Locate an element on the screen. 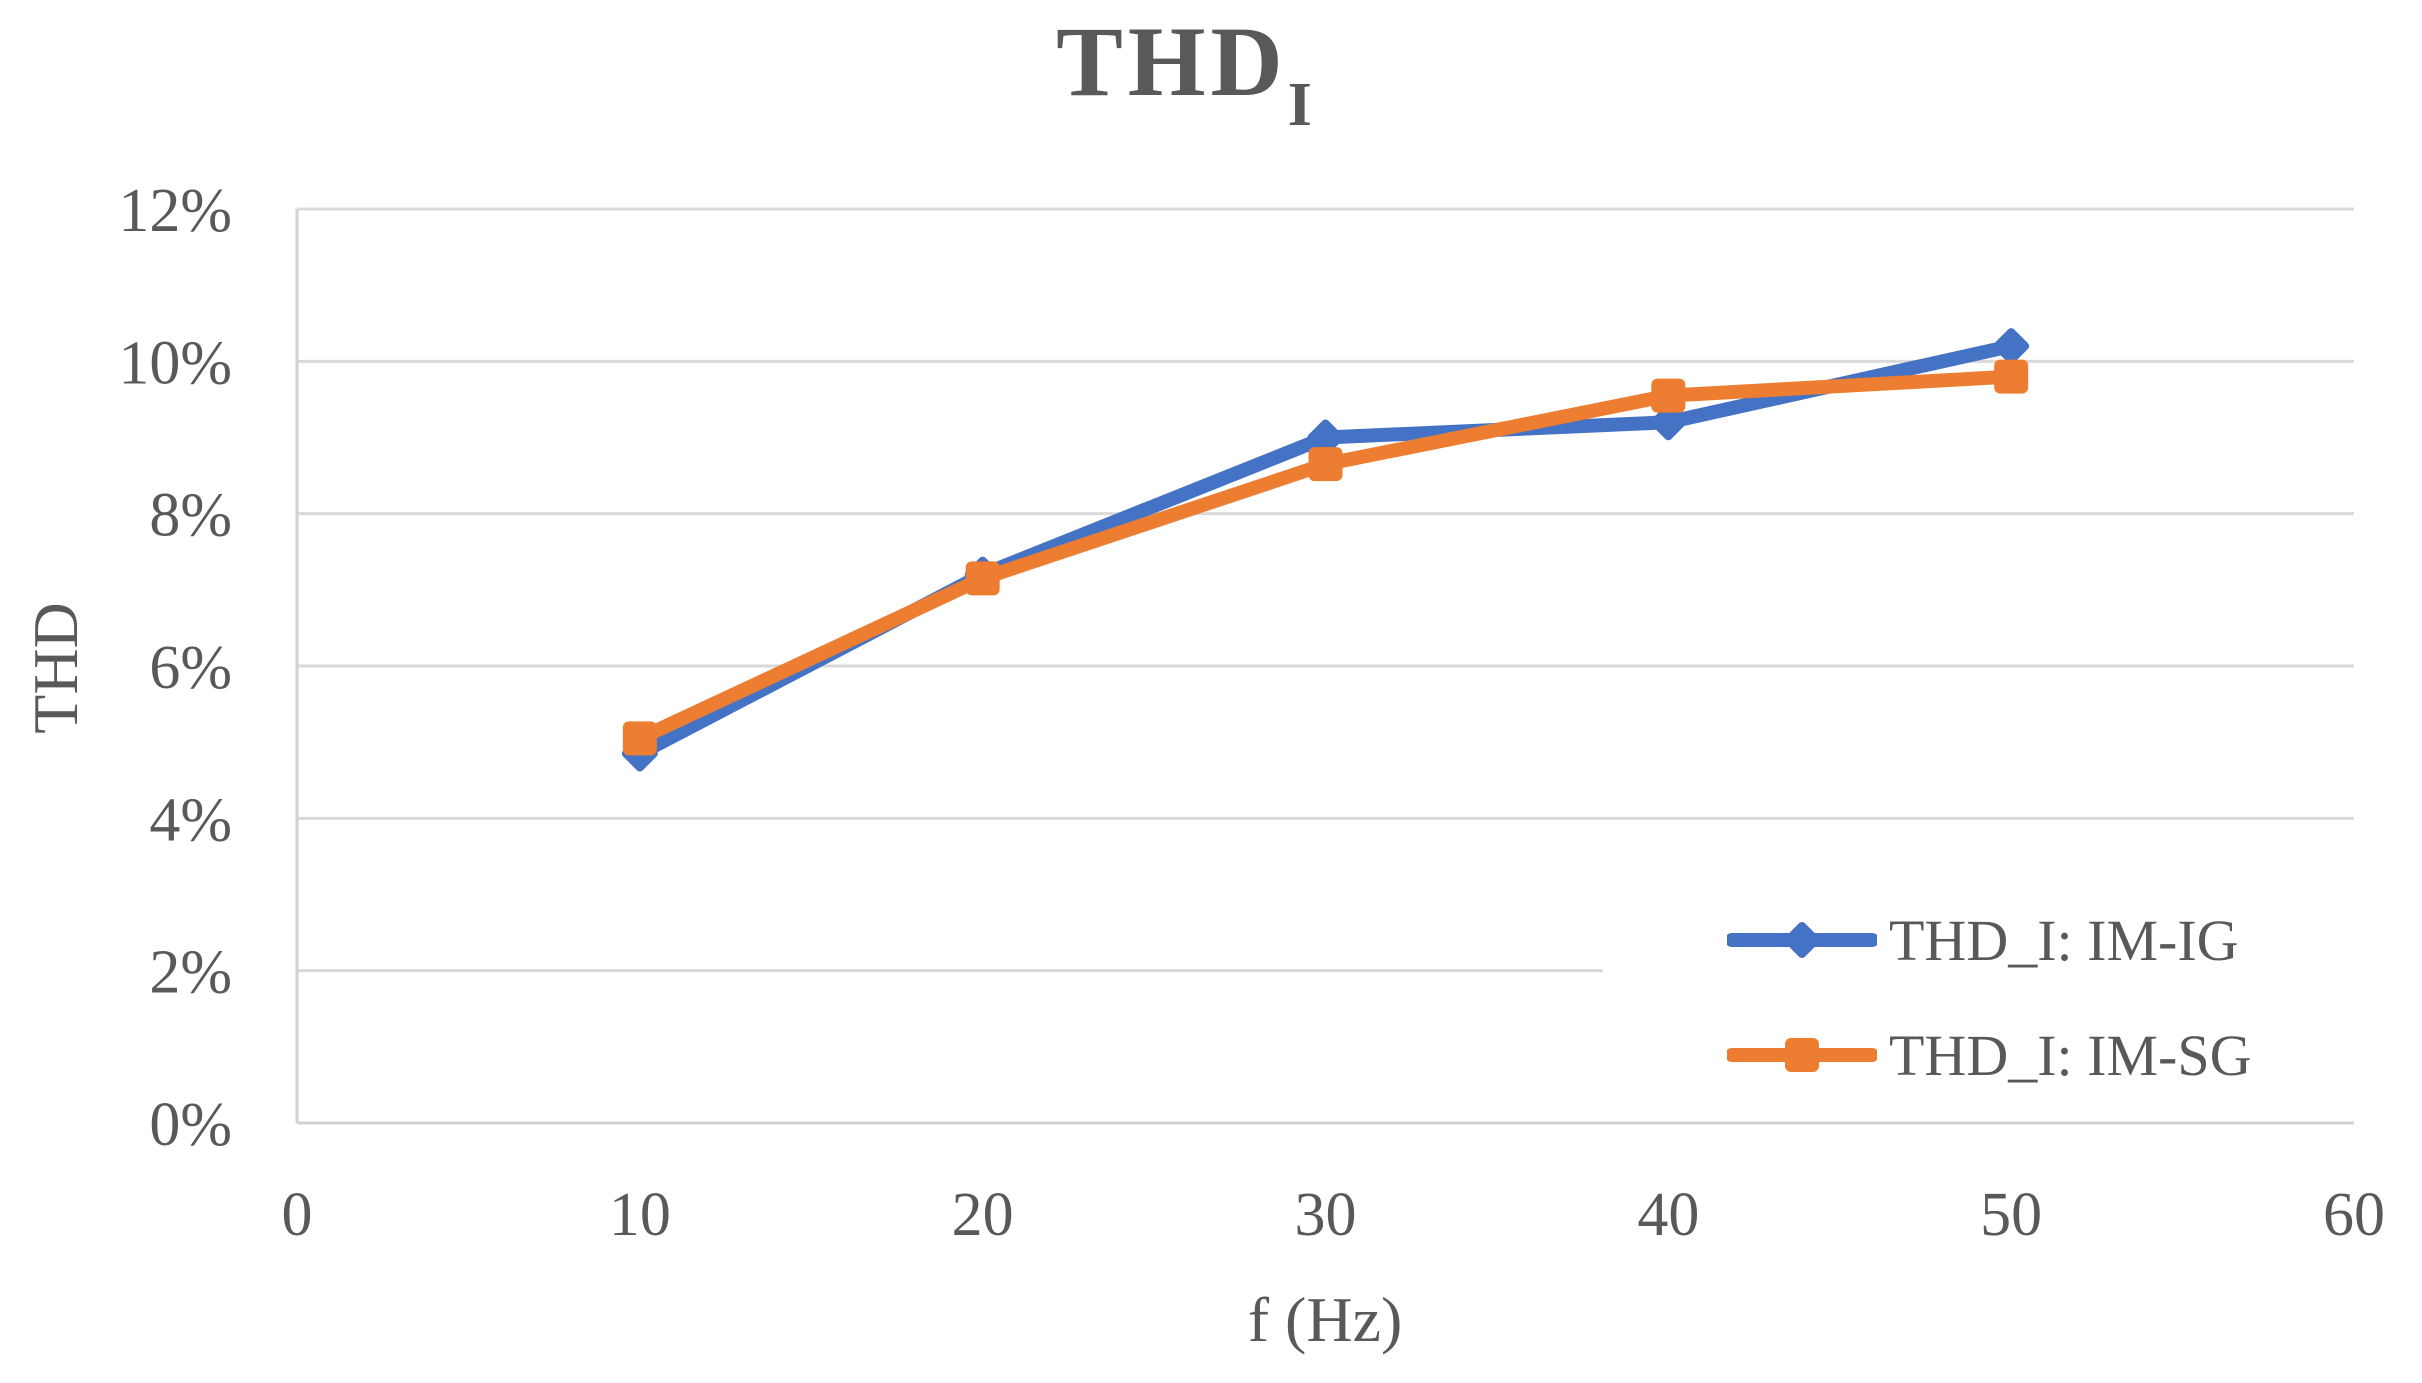 The image size is (2422, 1383). legend-marker-square is located at coordinates (1802, 1055).